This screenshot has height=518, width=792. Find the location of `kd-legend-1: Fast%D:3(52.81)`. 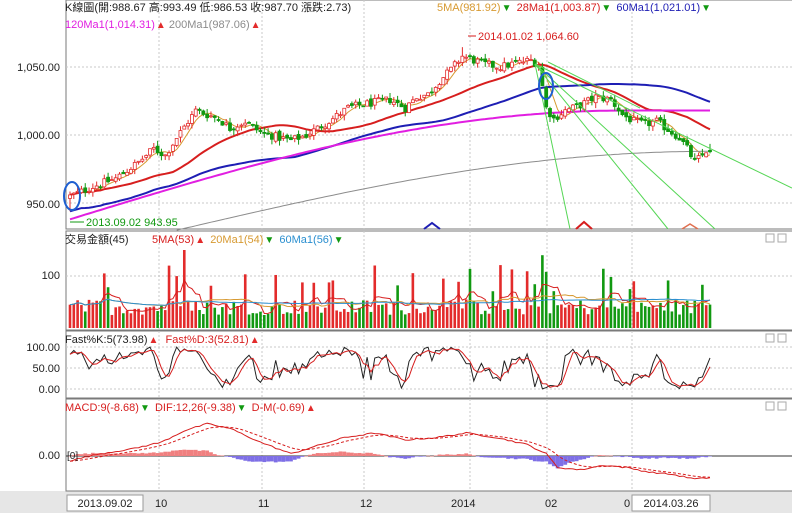

kd-legend-1: Fast%D:3(52.81) is located at coordinates (207, 340).